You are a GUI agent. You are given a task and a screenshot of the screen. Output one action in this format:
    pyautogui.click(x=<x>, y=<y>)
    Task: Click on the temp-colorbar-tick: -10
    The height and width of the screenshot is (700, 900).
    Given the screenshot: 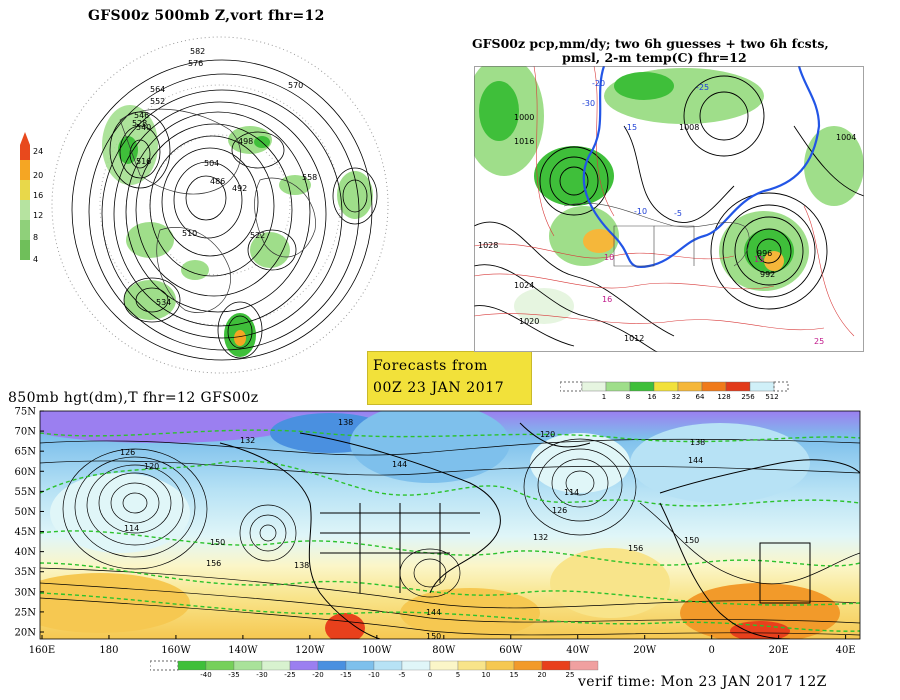 What is the action you would take?
    pyautogui.click(x=373, y=674)
    